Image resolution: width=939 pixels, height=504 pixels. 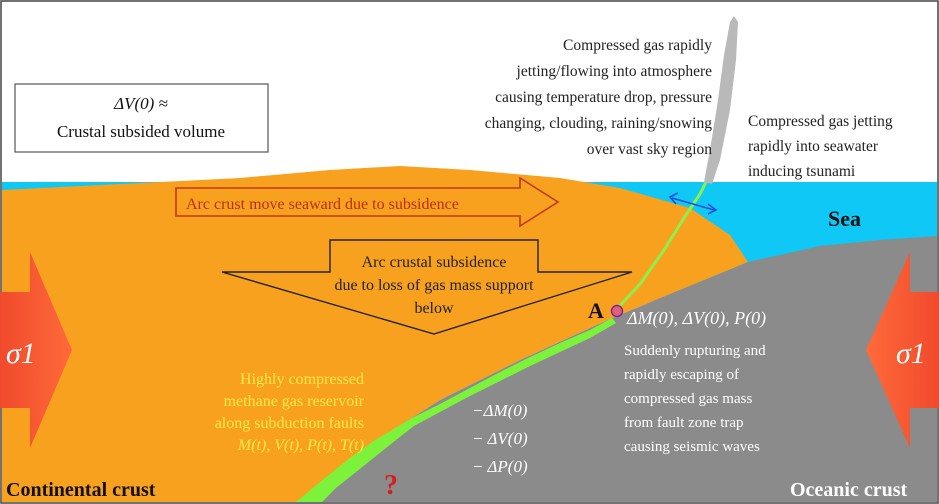 I want to click on subsidence-line: due to loss of gas mass support, so click(x=434, y=285).